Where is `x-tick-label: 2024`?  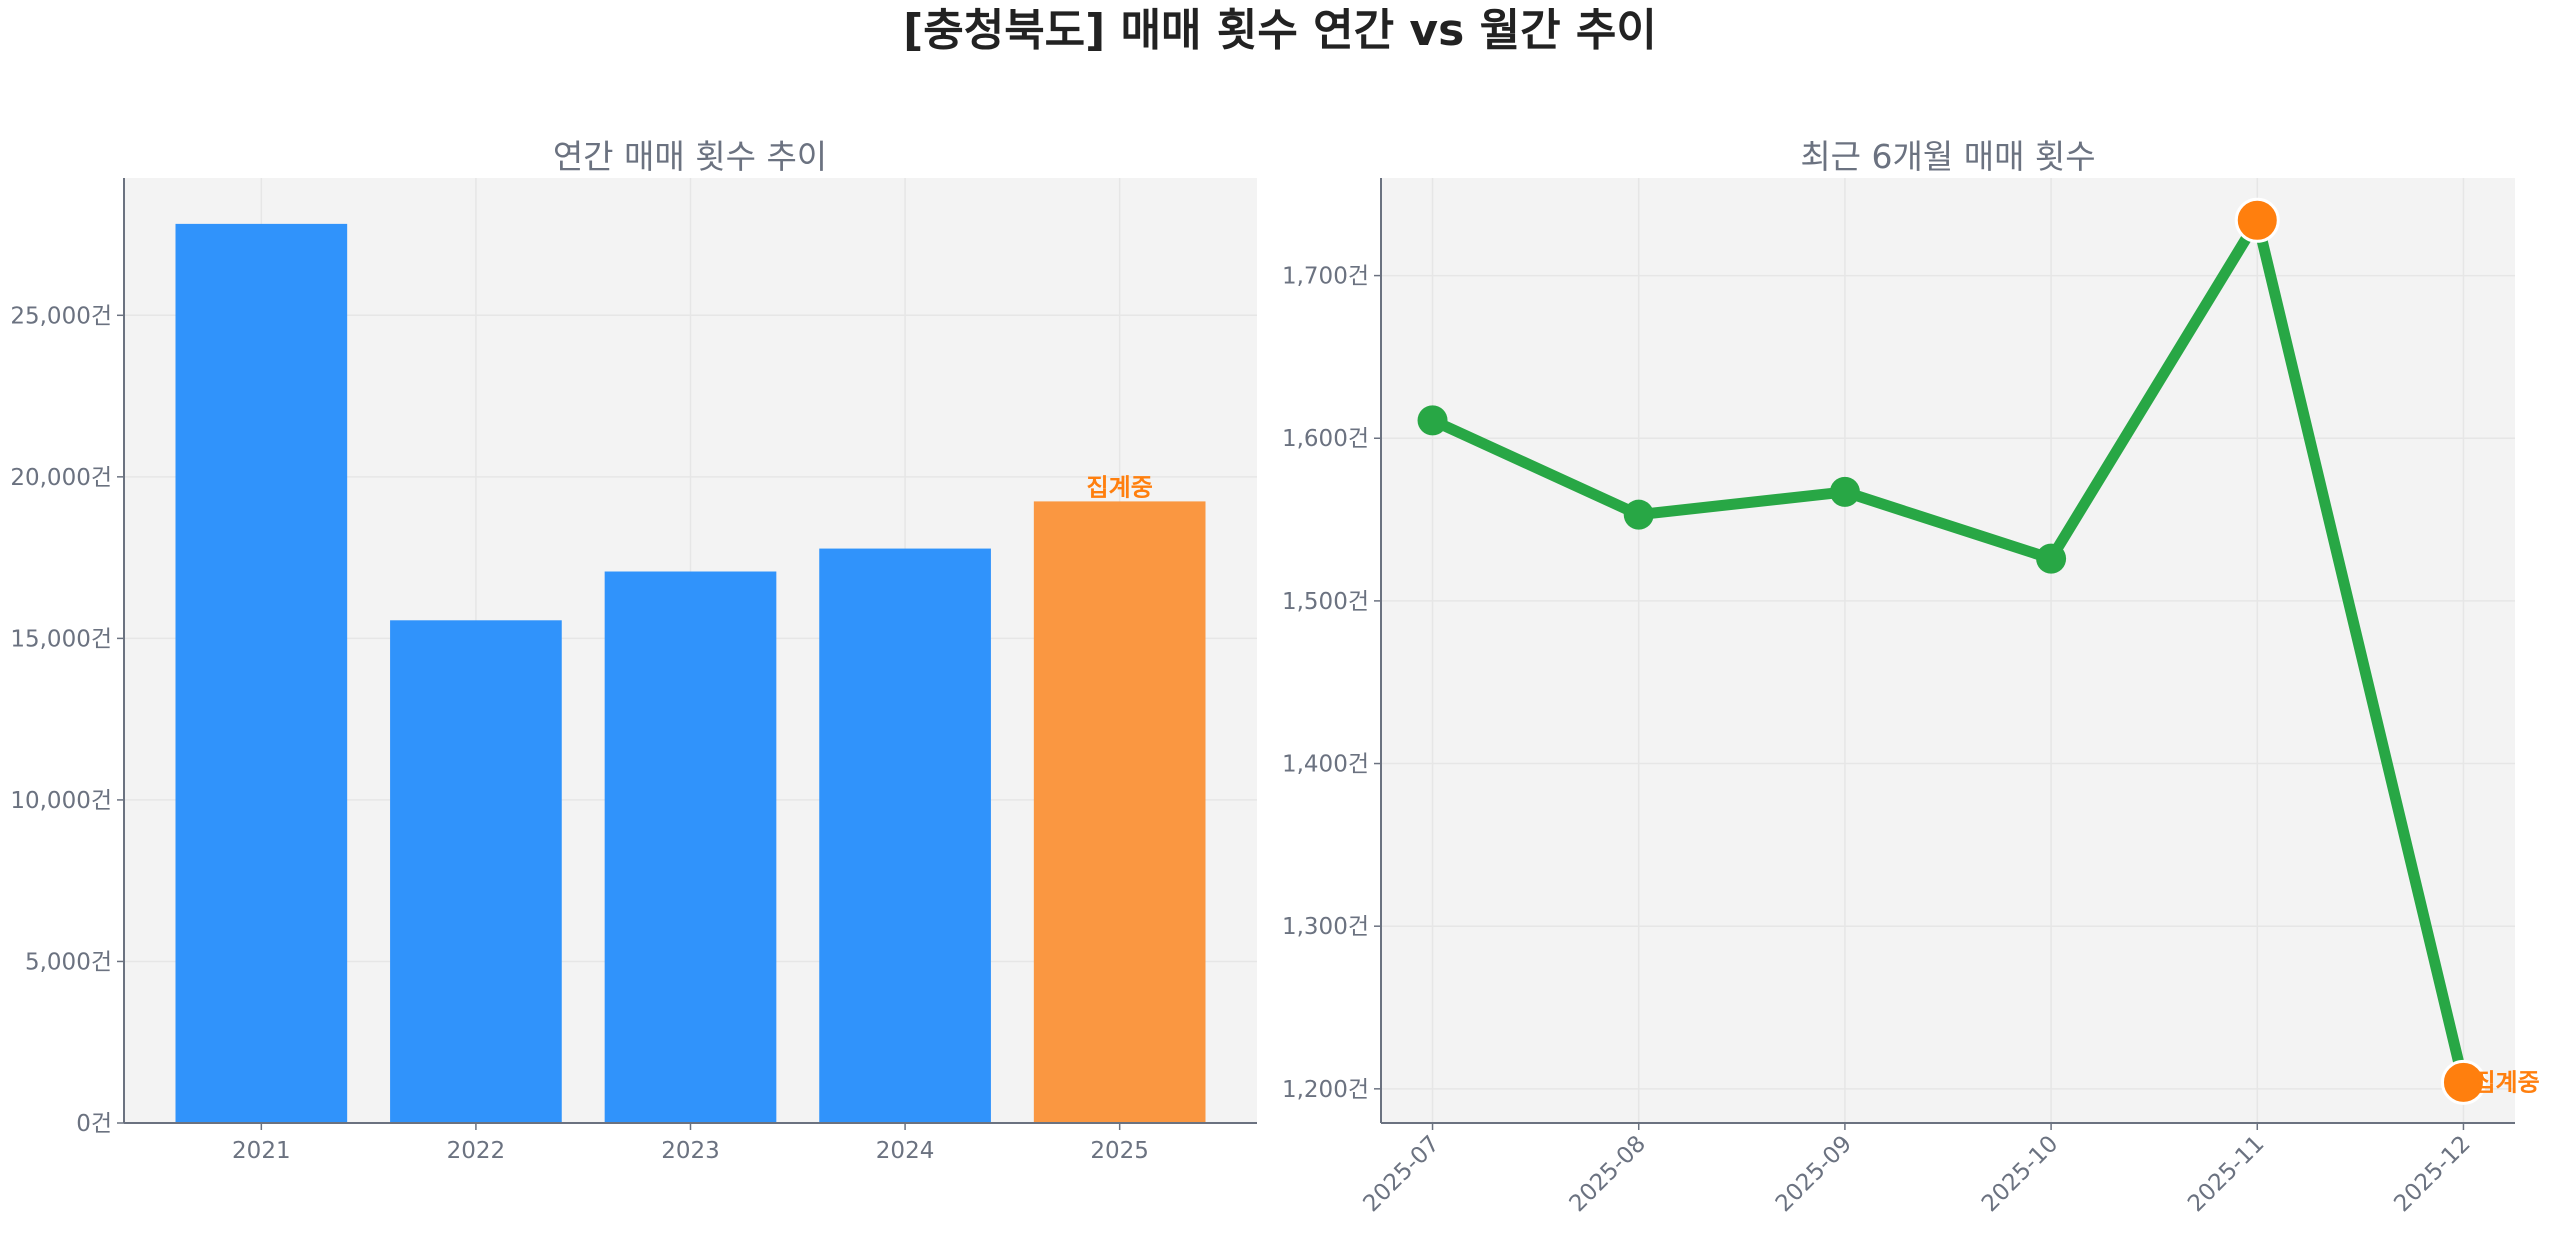
x-tick-label: 2024 is located at coordinates (905, 1151).